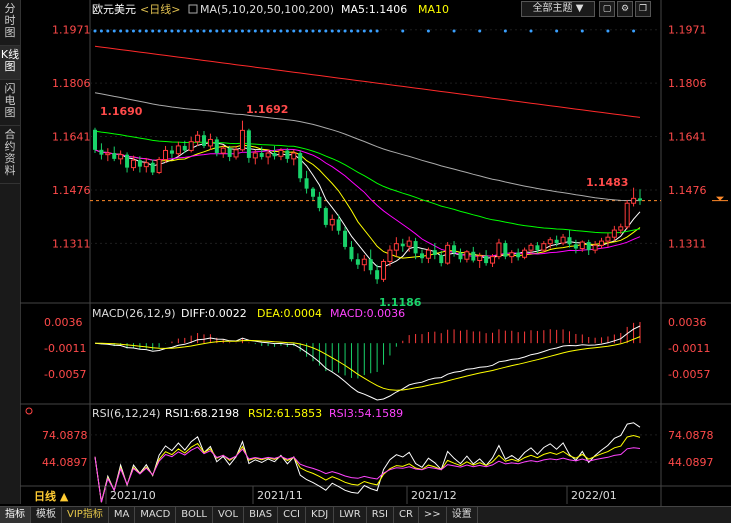 The image size is (731, 523). I want to click on theme-dropdown: 全部主题 ▼, so click(558, 9).